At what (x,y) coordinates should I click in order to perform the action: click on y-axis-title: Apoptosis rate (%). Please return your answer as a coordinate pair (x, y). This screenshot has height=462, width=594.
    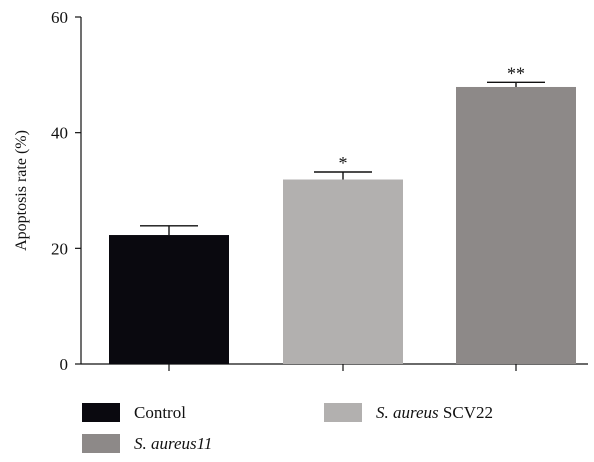
    Looking at the image, I should click on (21, 190).